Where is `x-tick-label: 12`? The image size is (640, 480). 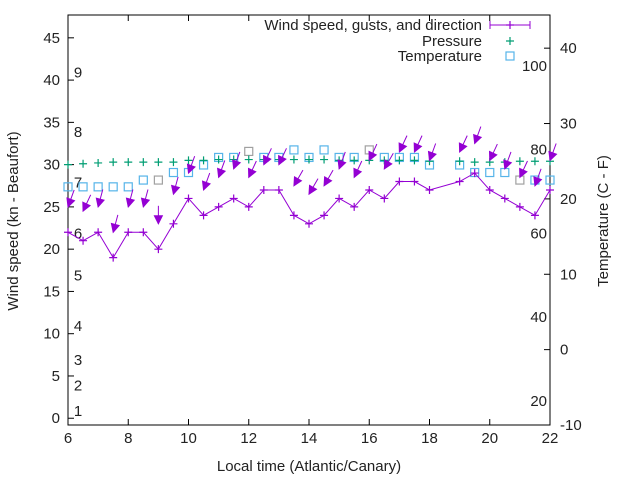
x-tick-label: 12 is located at coordinates (248, 438).